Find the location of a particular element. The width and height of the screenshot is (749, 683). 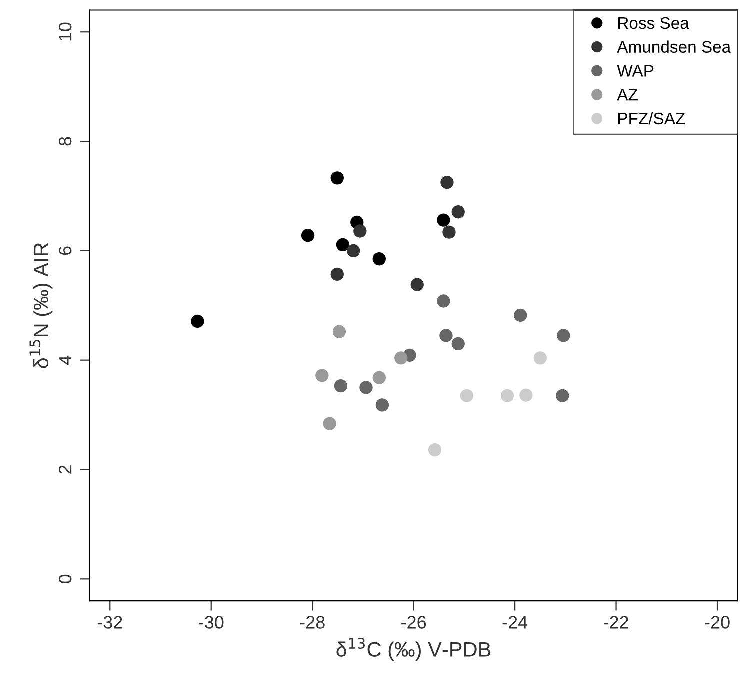

legend-label: WAP is located at coordinates (635, 71).